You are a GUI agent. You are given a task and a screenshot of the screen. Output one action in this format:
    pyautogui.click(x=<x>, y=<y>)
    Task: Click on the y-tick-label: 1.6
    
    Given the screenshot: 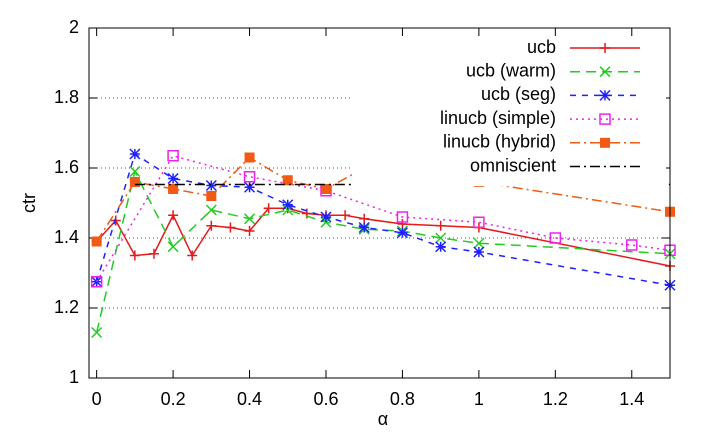 What is the action you would take?
    pyautogui.click(x=66, y=167)
    